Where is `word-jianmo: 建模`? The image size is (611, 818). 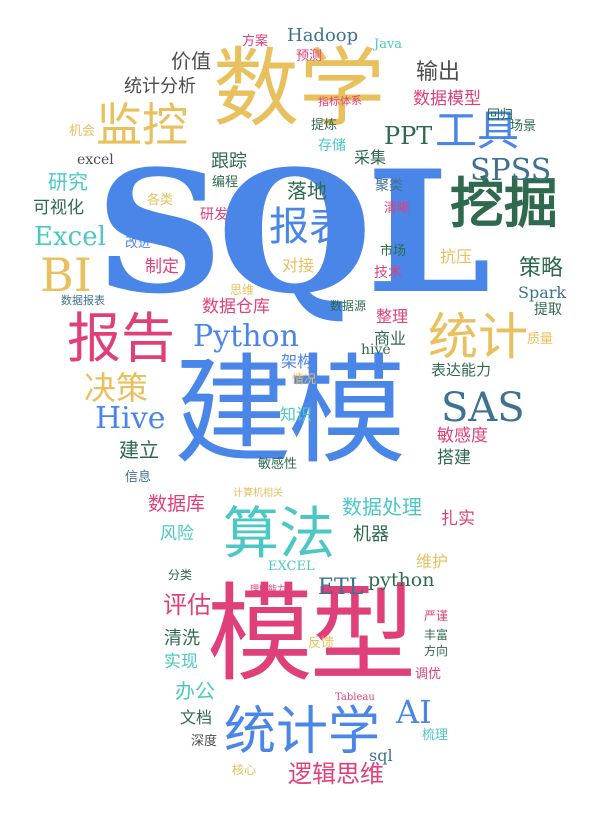
word-jianmo: 建模 is located at coordinates (290, 411).